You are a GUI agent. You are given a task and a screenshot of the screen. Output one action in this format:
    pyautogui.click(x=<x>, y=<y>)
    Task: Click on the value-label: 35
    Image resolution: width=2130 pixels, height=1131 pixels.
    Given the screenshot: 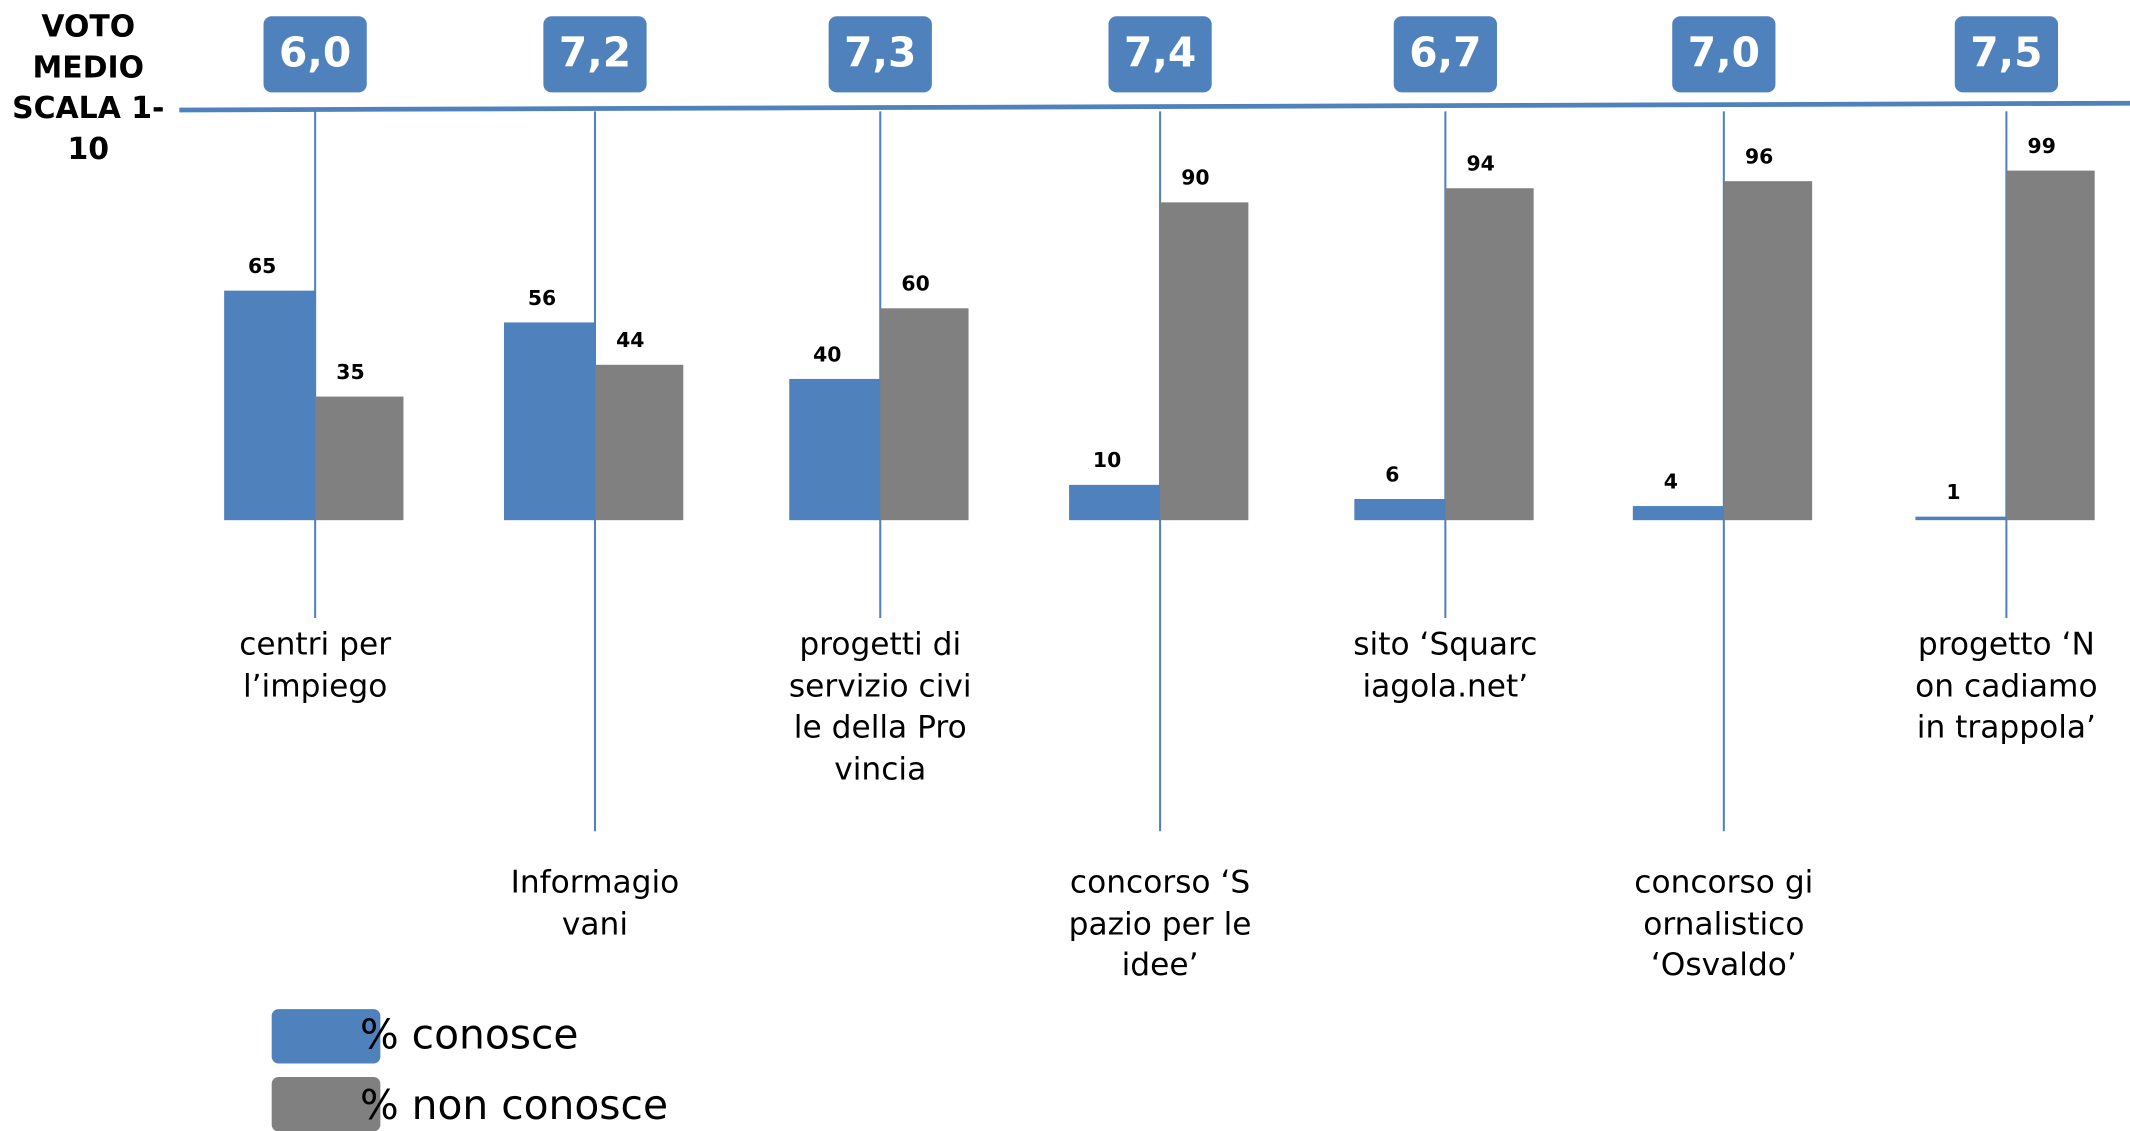 What is the action you would take?
    pyautogui.click(x=350, y=372)
    